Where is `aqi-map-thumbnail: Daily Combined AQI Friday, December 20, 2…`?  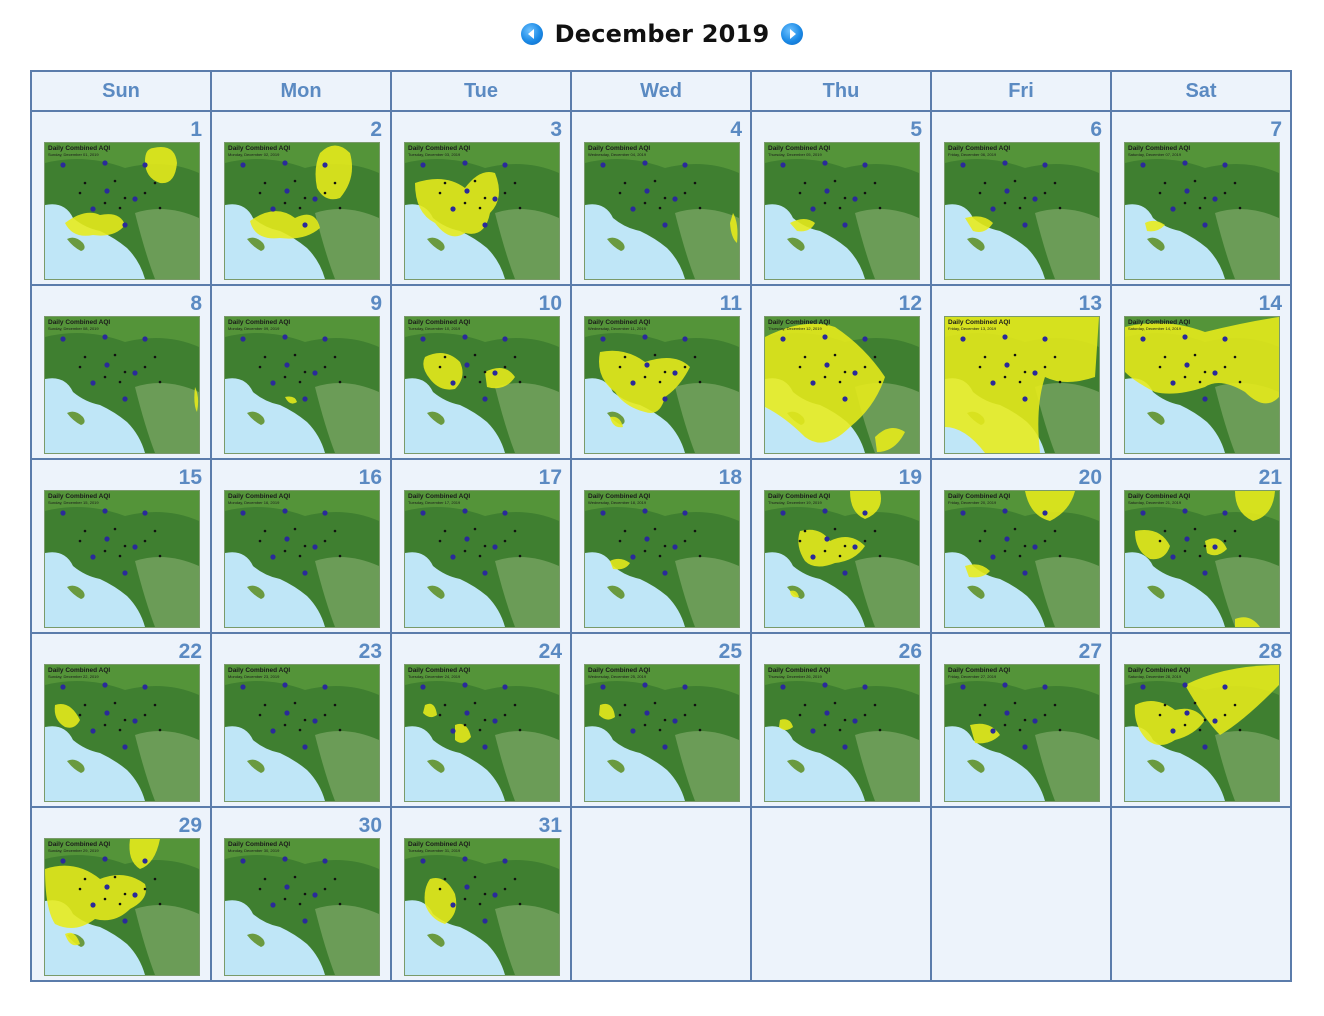 aqi-map-thumbnail: Daily Combined AQI Friday, December 20, 2… is located at coordinates (1022, 559).